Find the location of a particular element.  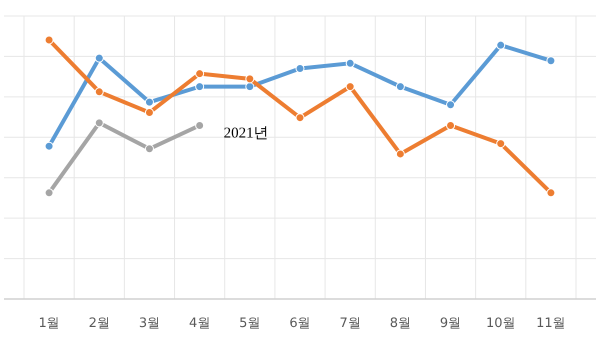

x-tick-label: 5월 is located at coordinates (249, 323).